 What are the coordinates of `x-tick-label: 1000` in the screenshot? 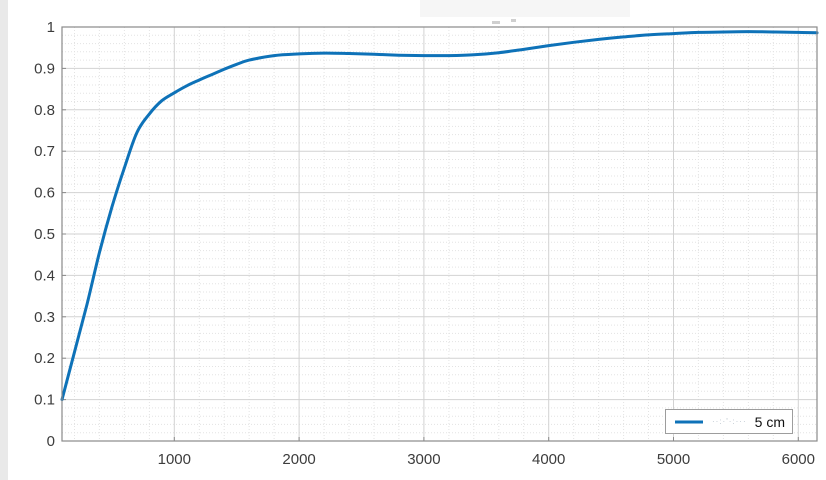 It's located at (174, 459).